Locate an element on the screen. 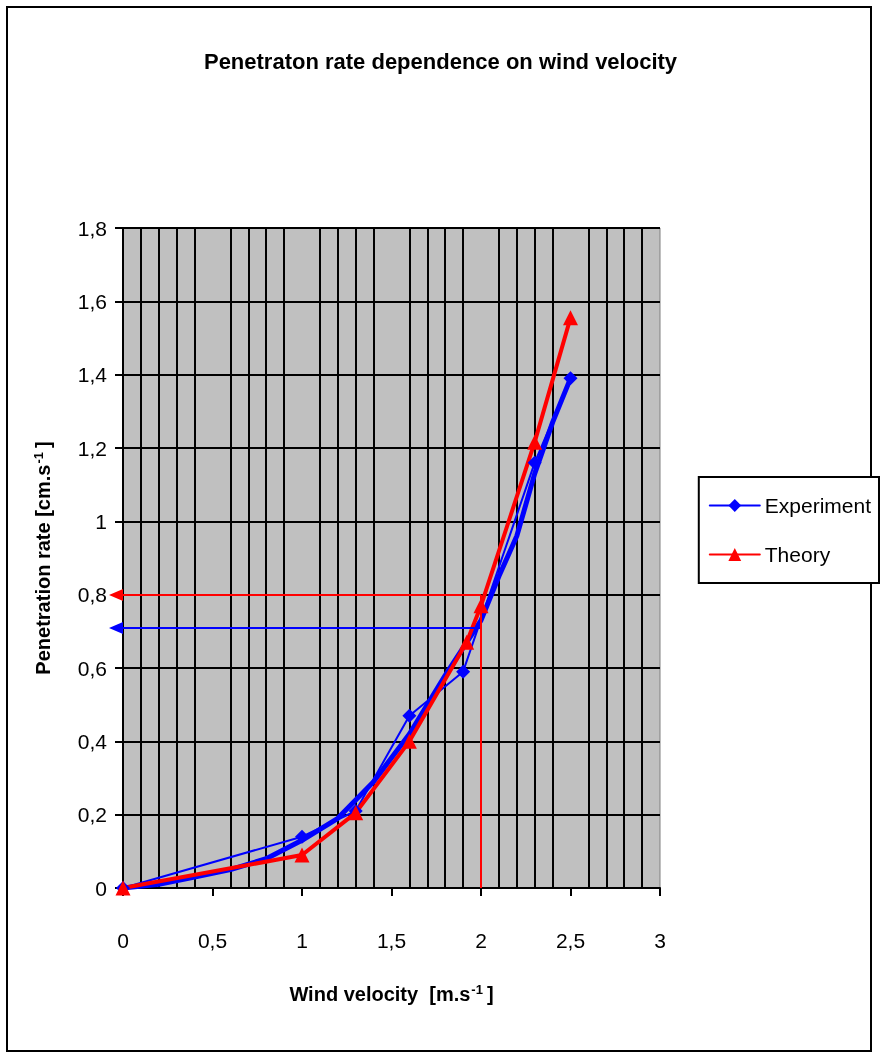  x-tick-label: 3 is located at coordinates (660, 940).